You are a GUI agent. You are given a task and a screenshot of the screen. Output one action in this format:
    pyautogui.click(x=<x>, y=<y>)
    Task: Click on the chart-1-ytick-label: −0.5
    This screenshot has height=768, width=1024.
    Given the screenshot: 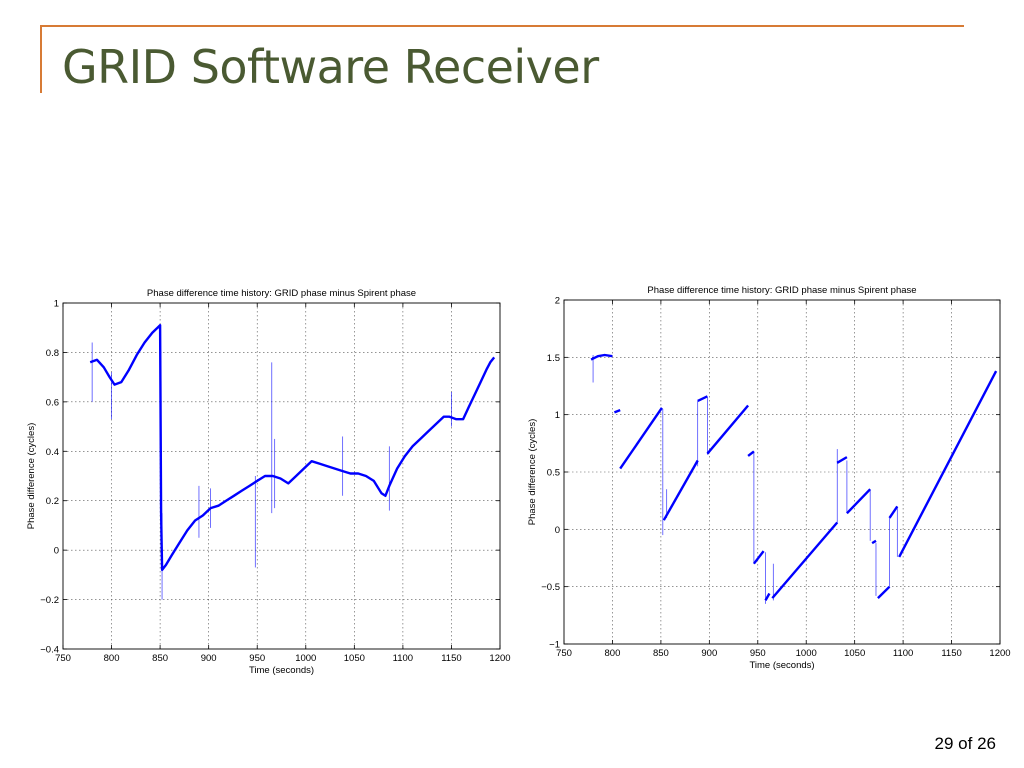 What is the action you would take?
    pyautogui.click(x=550, y=587)
    